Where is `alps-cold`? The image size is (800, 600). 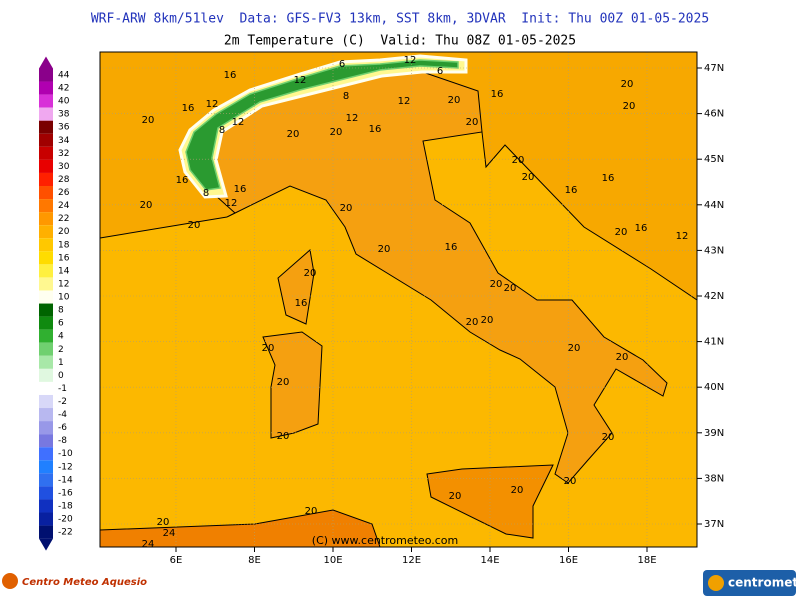 alps-cold is located at coordinates (323, 126).